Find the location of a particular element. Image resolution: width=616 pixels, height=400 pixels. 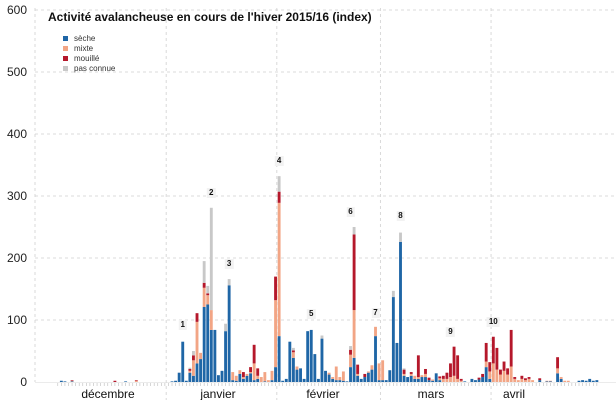

legend: sèche mixte mouillé pas connue is located at coordinates (89, 53).